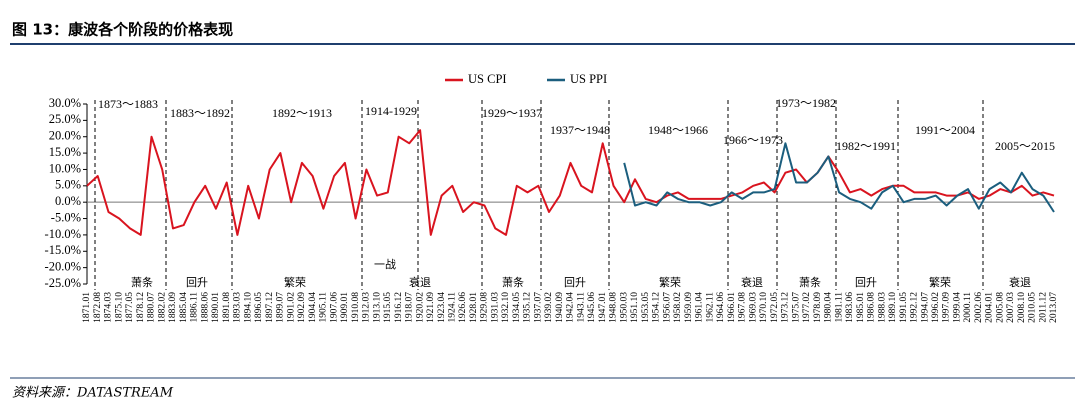 The image size is (1080, 416). I want to click on x-tick-label: 1902.09, so click(302, 307).